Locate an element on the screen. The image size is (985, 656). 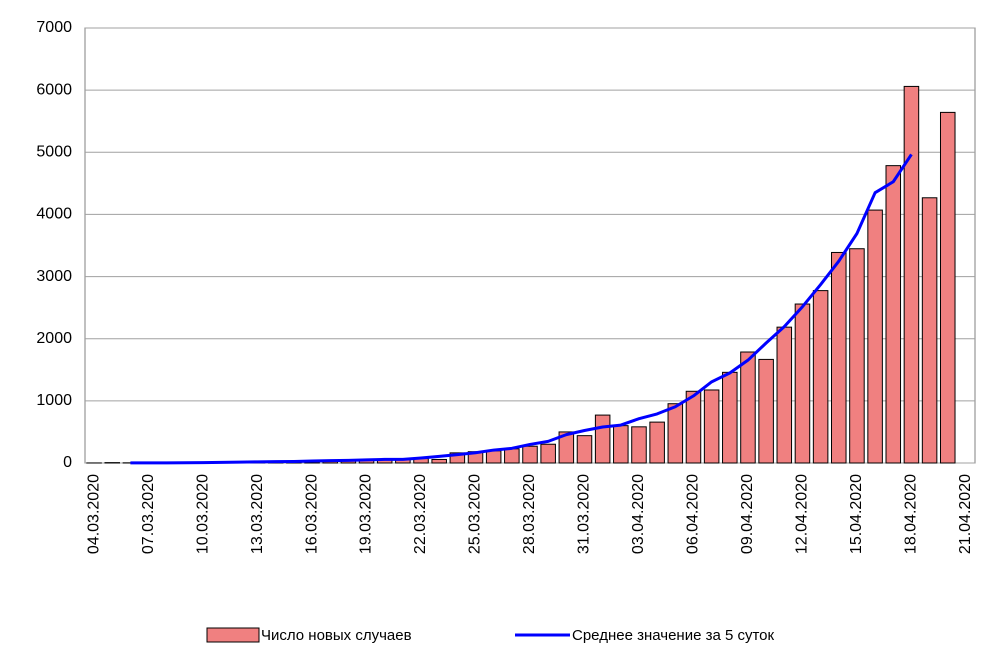
y-tick-label: 4000 is located at coordinates (54, 214).